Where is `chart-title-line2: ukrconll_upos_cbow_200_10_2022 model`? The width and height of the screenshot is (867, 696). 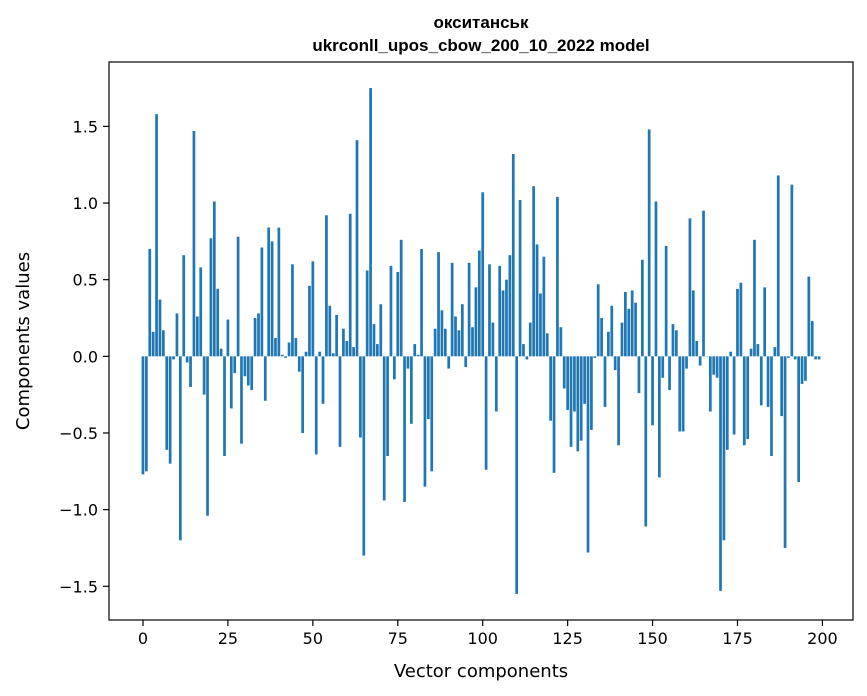 chart-title-line2: ukrconll_upos_cbow_200_10_2022 model is located at coordinates (480, 45).